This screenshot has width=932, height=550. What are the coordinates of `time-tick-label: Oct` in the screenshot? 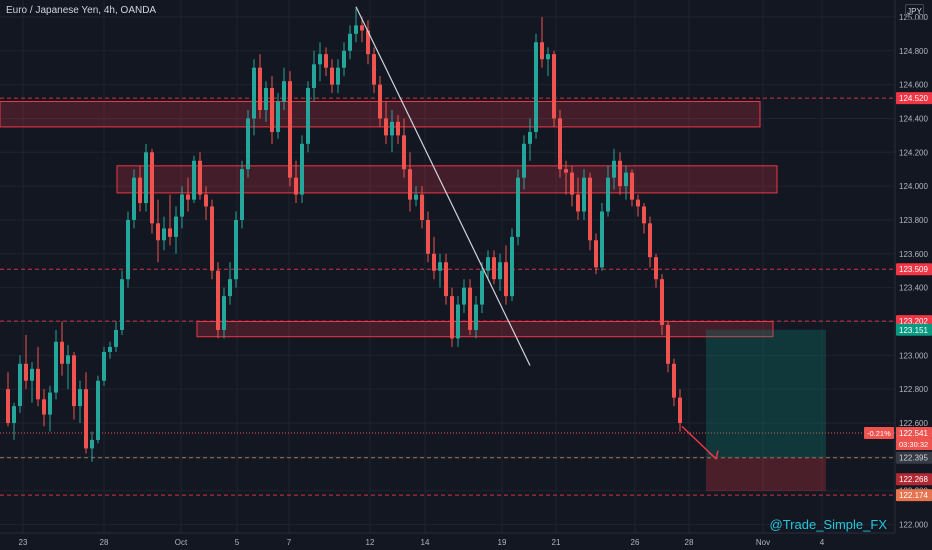 It's located at (181, 542).